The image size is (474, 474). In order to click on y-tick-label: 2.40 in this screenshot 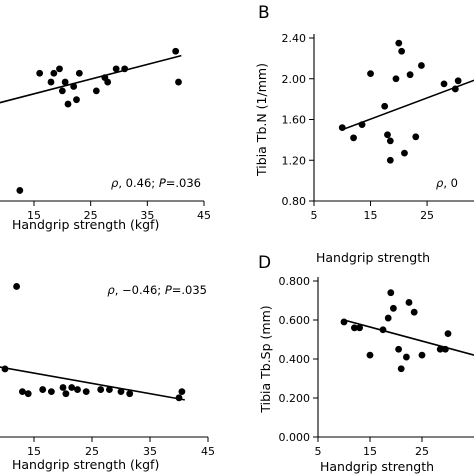, I will do `click(294, 38)`.